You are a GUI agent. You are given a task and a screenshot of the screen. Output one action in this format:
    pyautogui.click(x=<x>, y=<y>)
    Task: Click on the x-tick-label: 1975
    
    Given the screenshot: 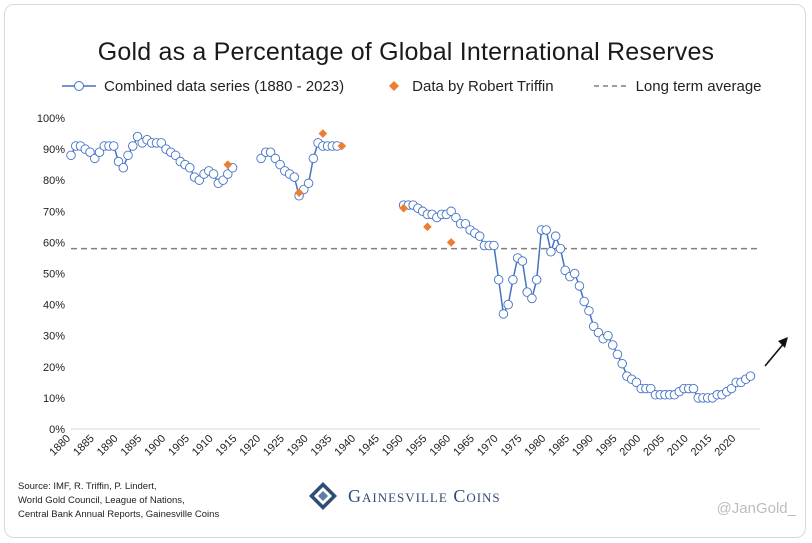 What is the action you would take?
    pyautogui.click(x=512, y=446)
    